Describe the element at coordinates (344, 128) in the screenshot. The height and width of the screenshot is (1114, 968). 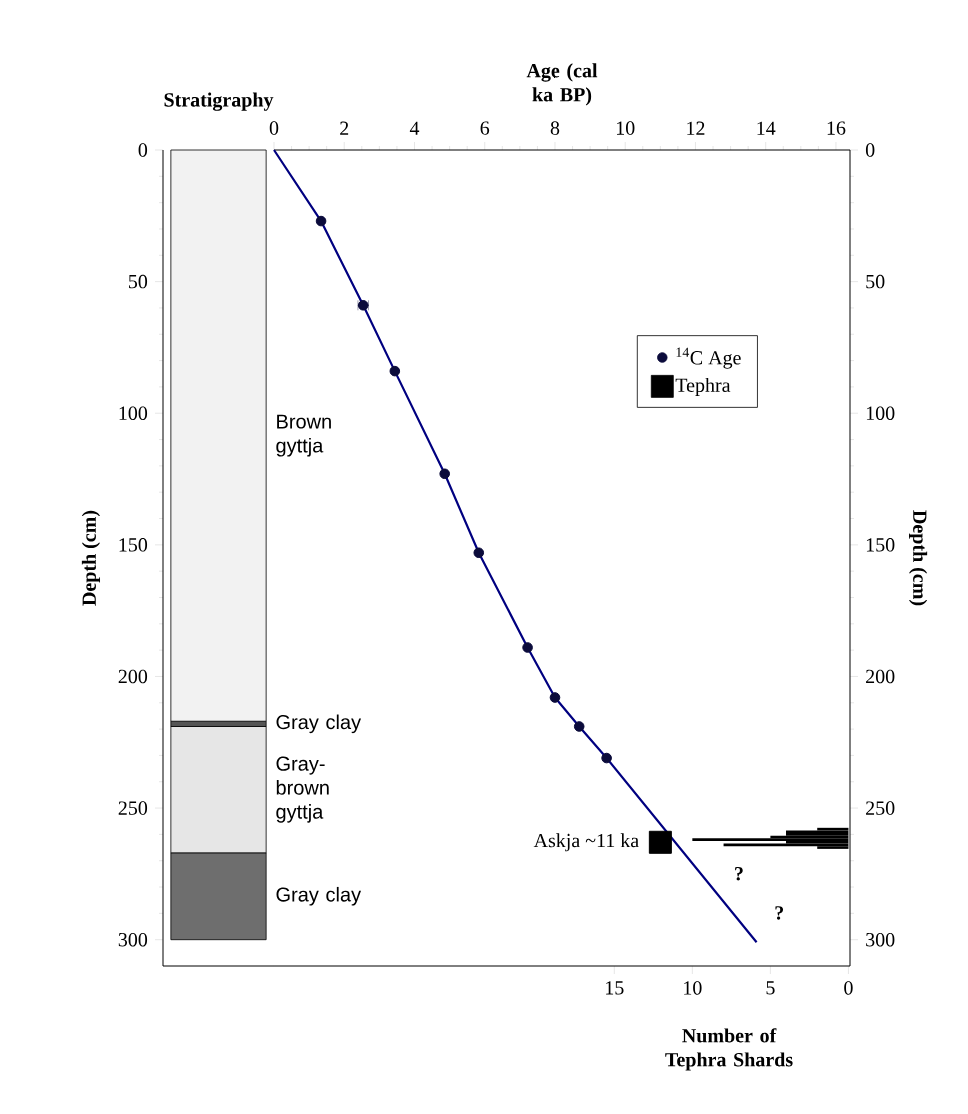
I see `x-tick-label: 2` at that location.